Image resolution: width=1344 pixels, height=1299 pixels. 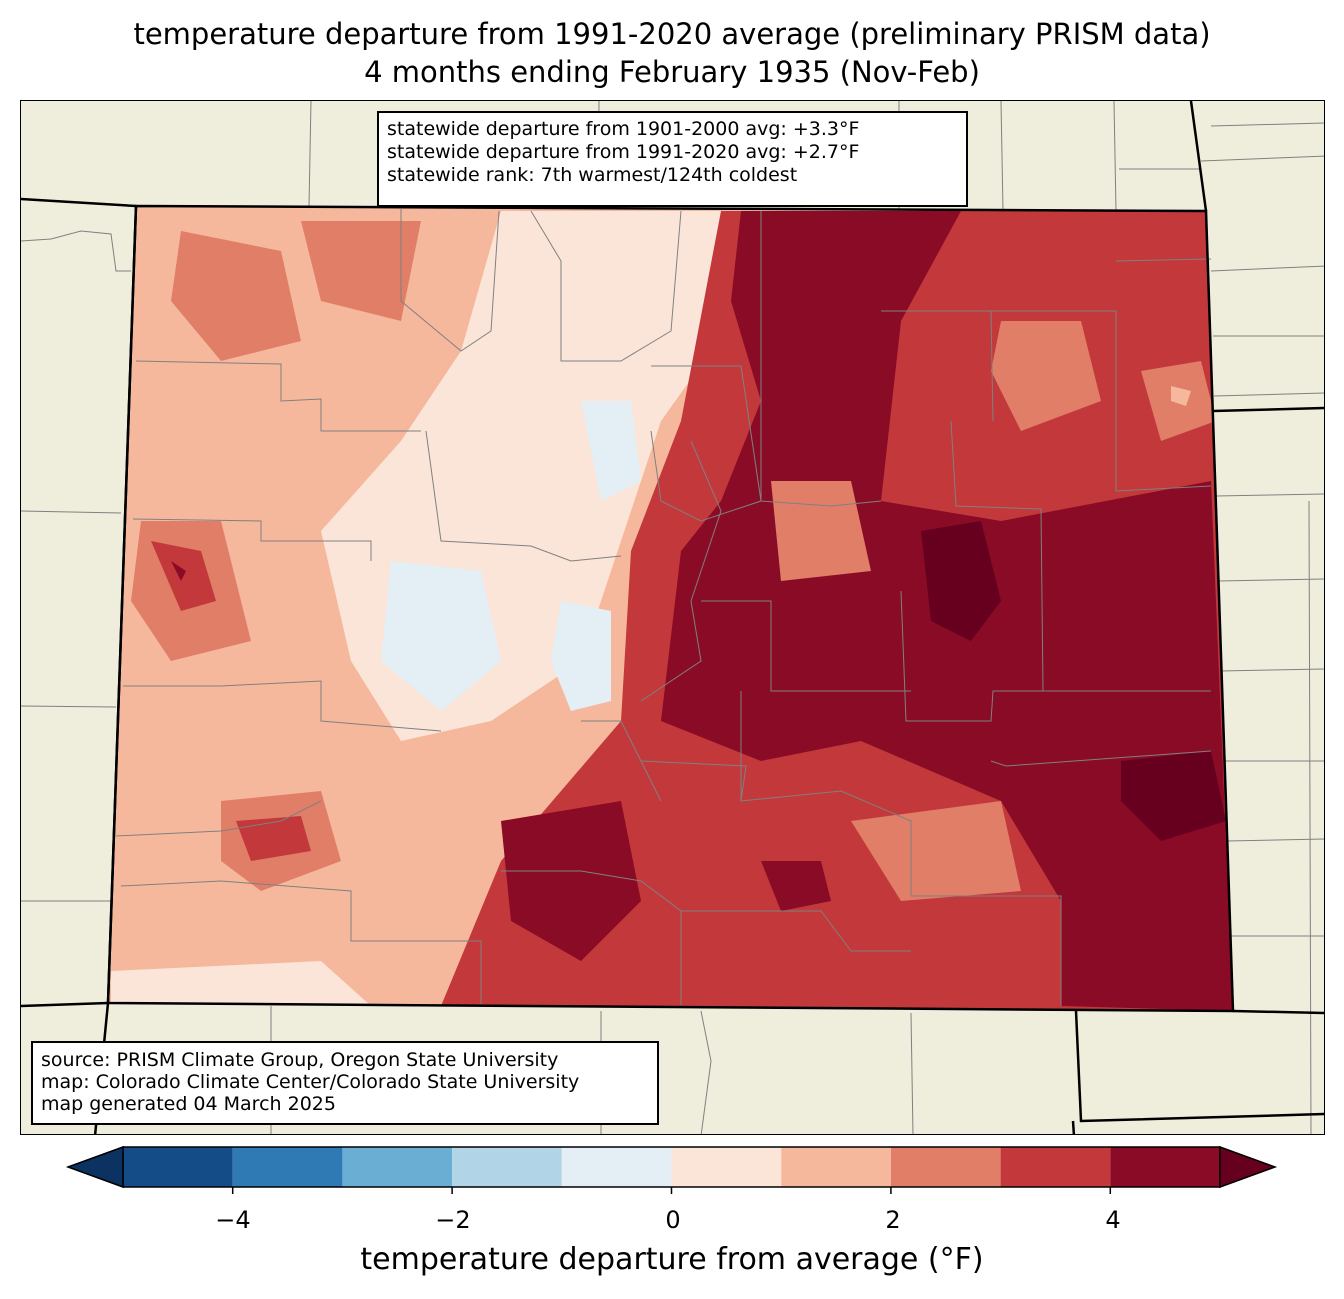 What do you see at coordinates (893, 1220) in the screenshot?
I see `colorbar-tick-label: 2` at bounding box center [893, 1220].